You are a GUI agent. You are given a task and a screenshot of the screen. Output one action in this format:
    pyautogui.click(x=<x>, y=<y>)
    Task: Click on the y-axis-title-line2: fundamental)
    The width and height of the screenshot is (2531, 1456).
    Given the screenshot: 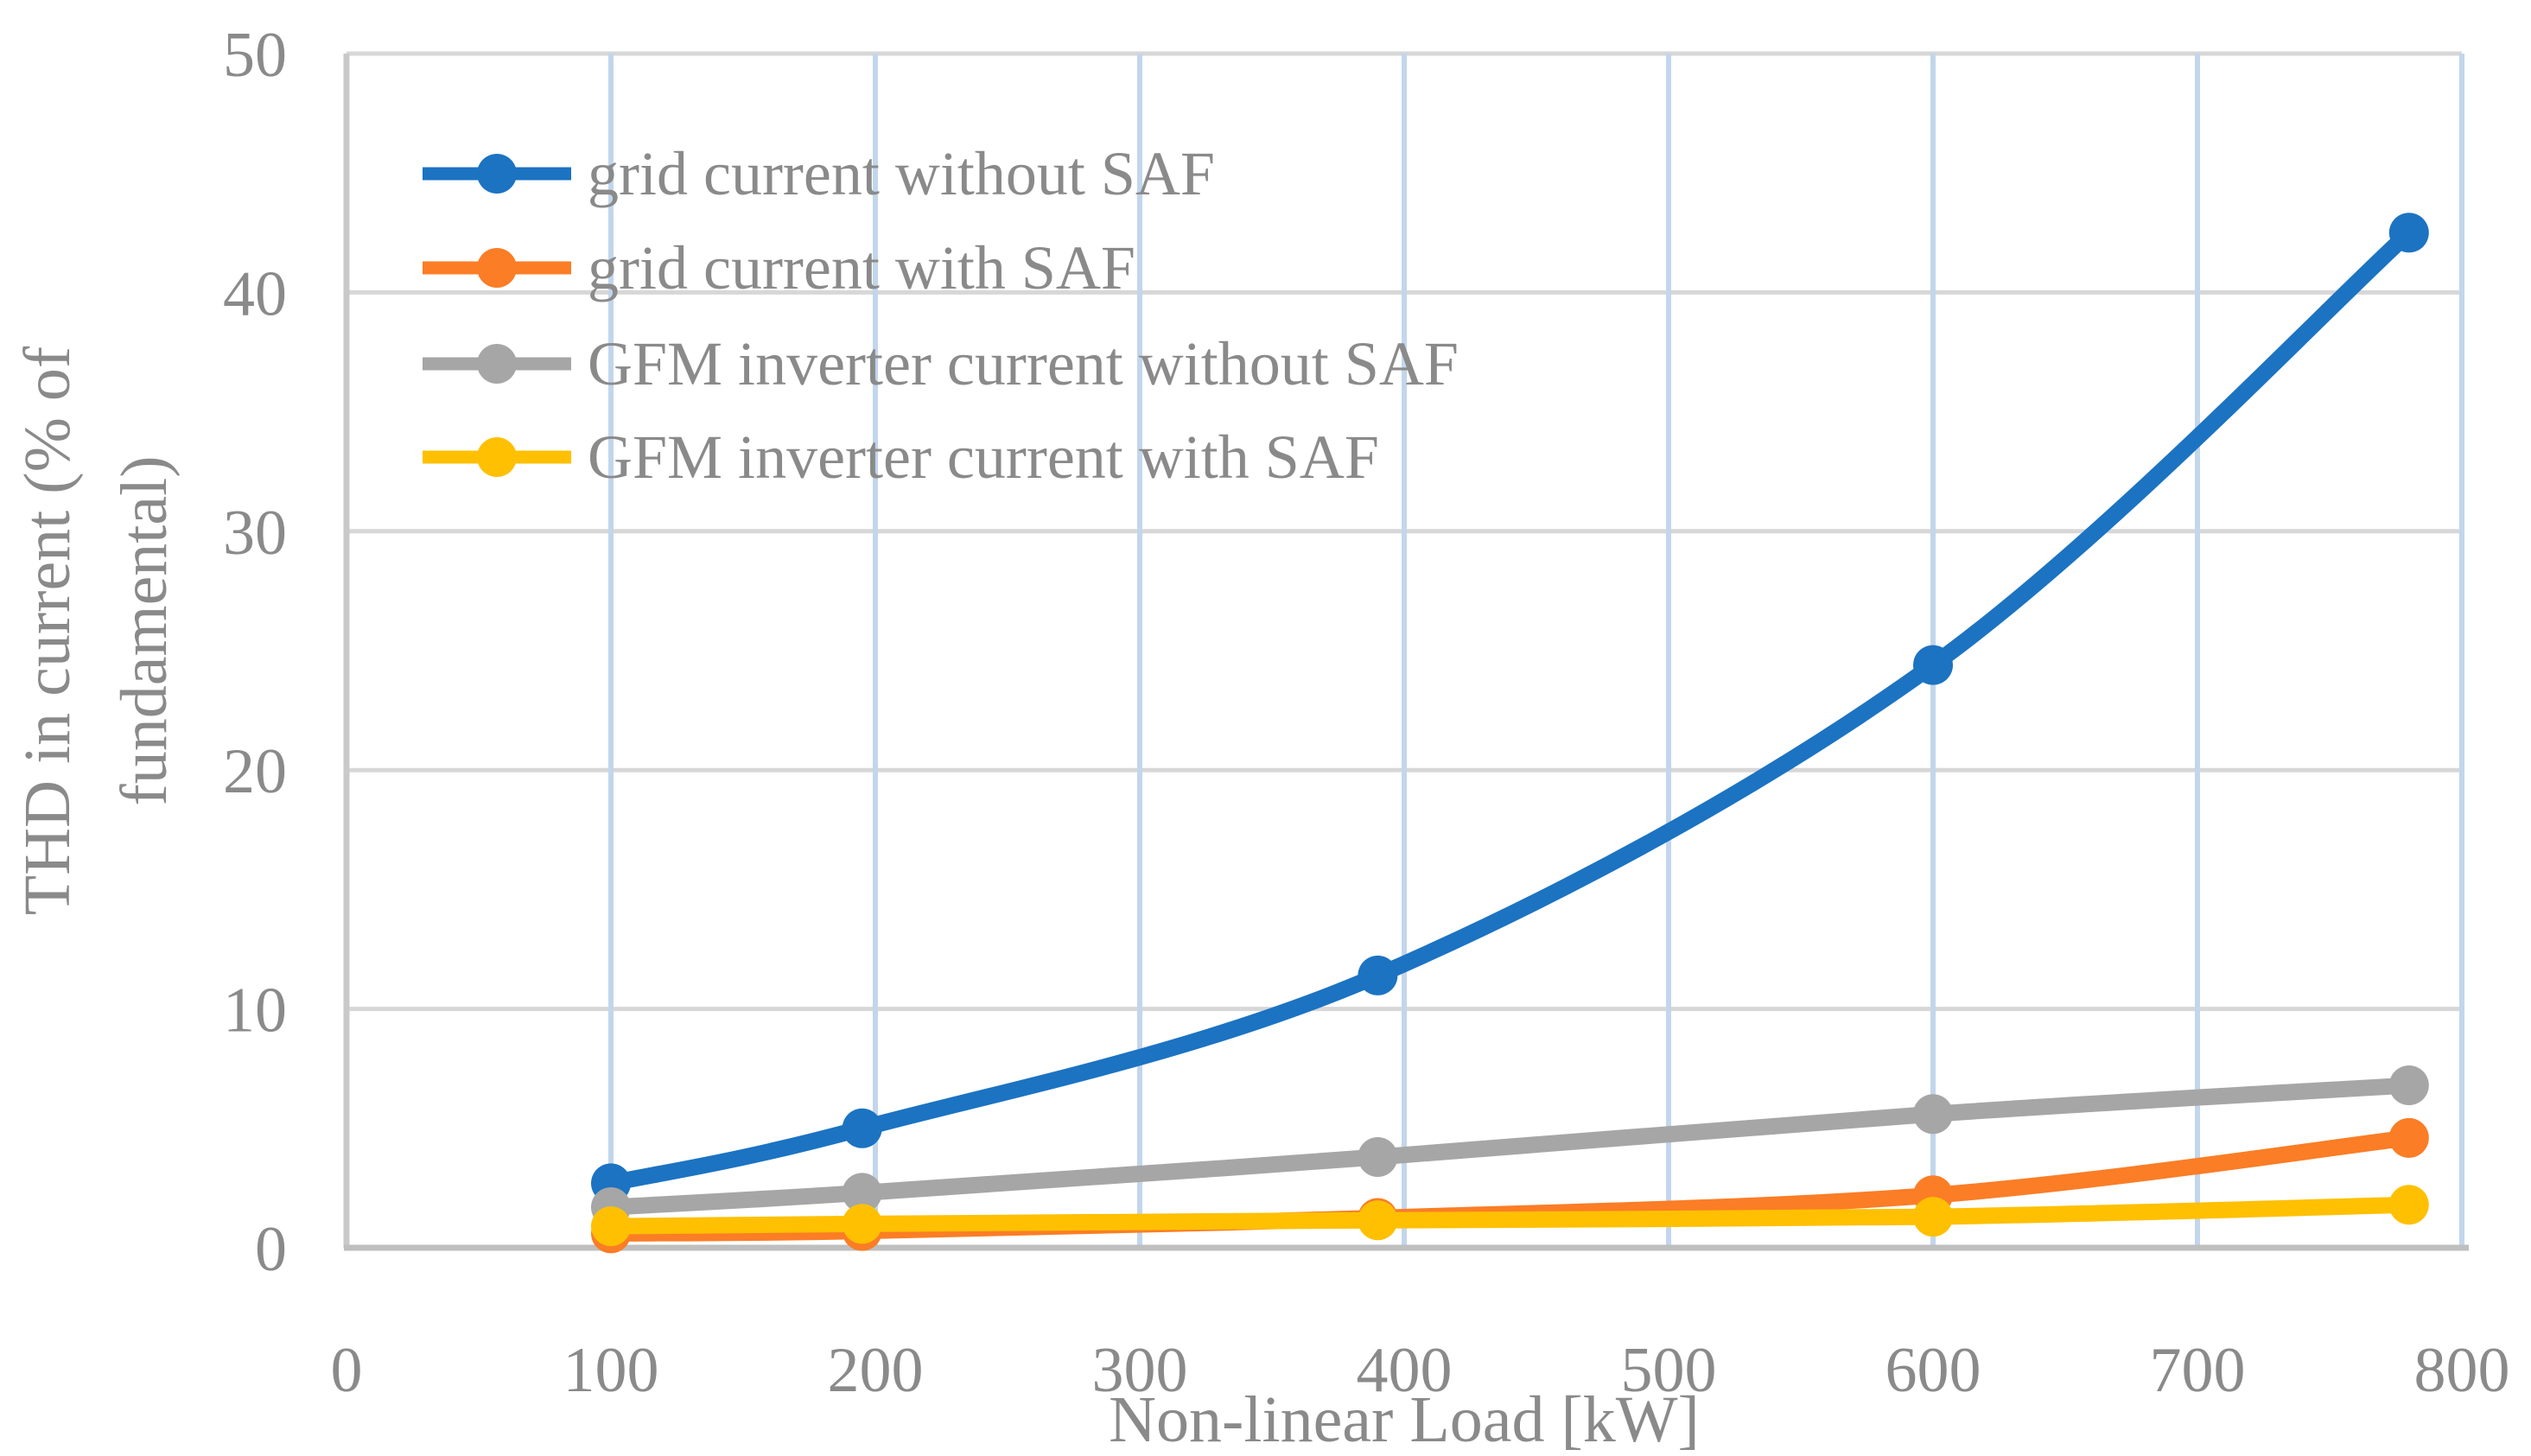 What is the action you would take?
    pyautogui.click(x=145, y=630)
    